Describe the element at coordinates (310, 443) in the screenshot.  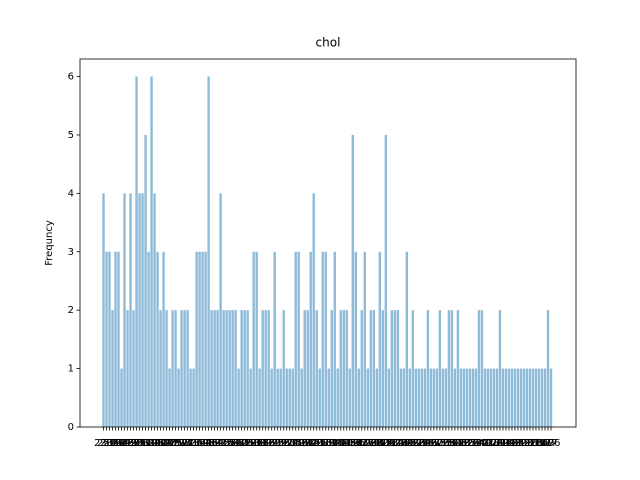
I see `x-tick-label: 214` at that location.